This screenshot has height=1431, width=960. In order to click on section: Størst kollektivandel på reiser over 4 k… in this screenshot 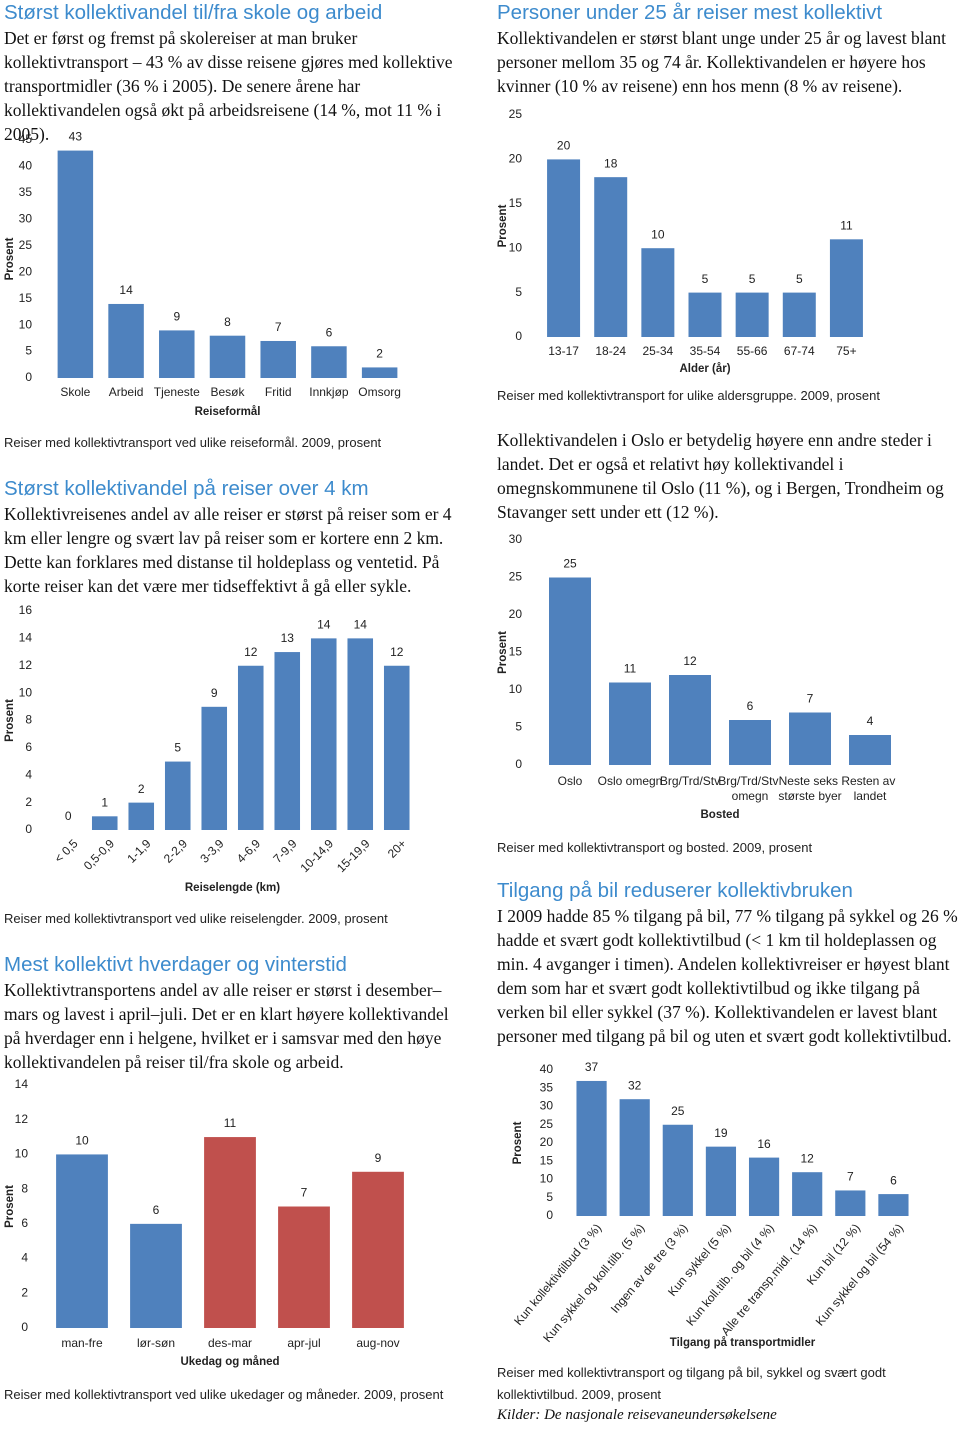, I will do `click(235, 537)`.